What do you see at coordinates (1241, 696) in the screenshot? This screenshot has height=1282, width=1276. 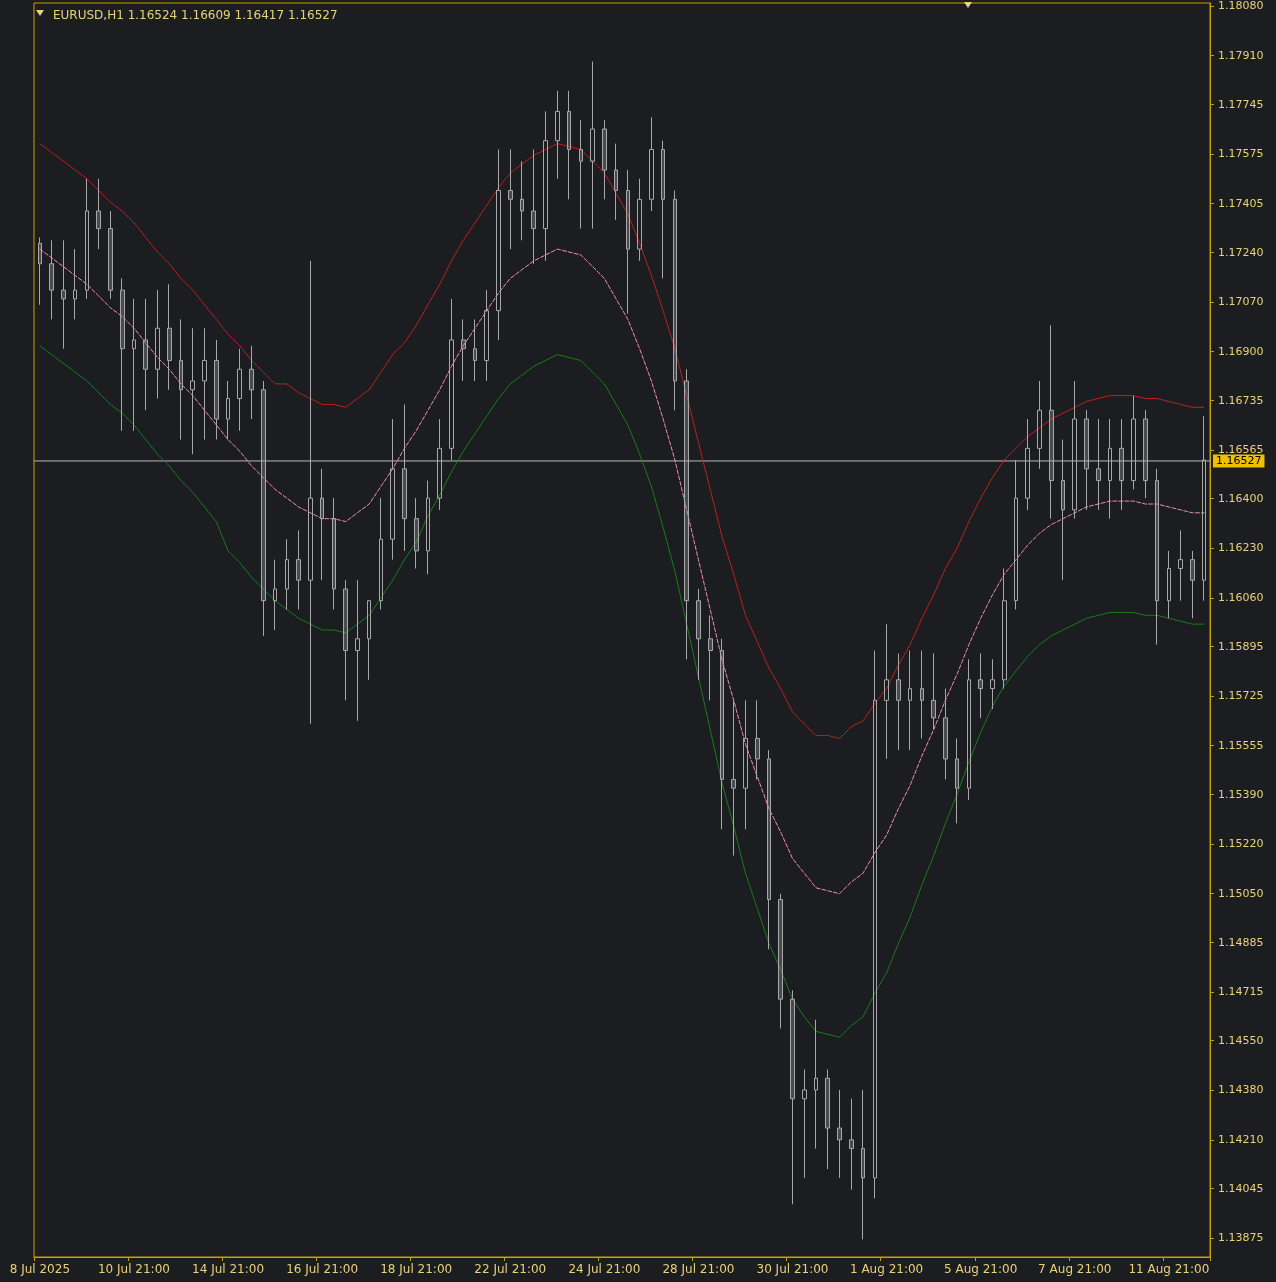 I see `y-tick-label: 1.15725` at bounding box center [1241, 696].